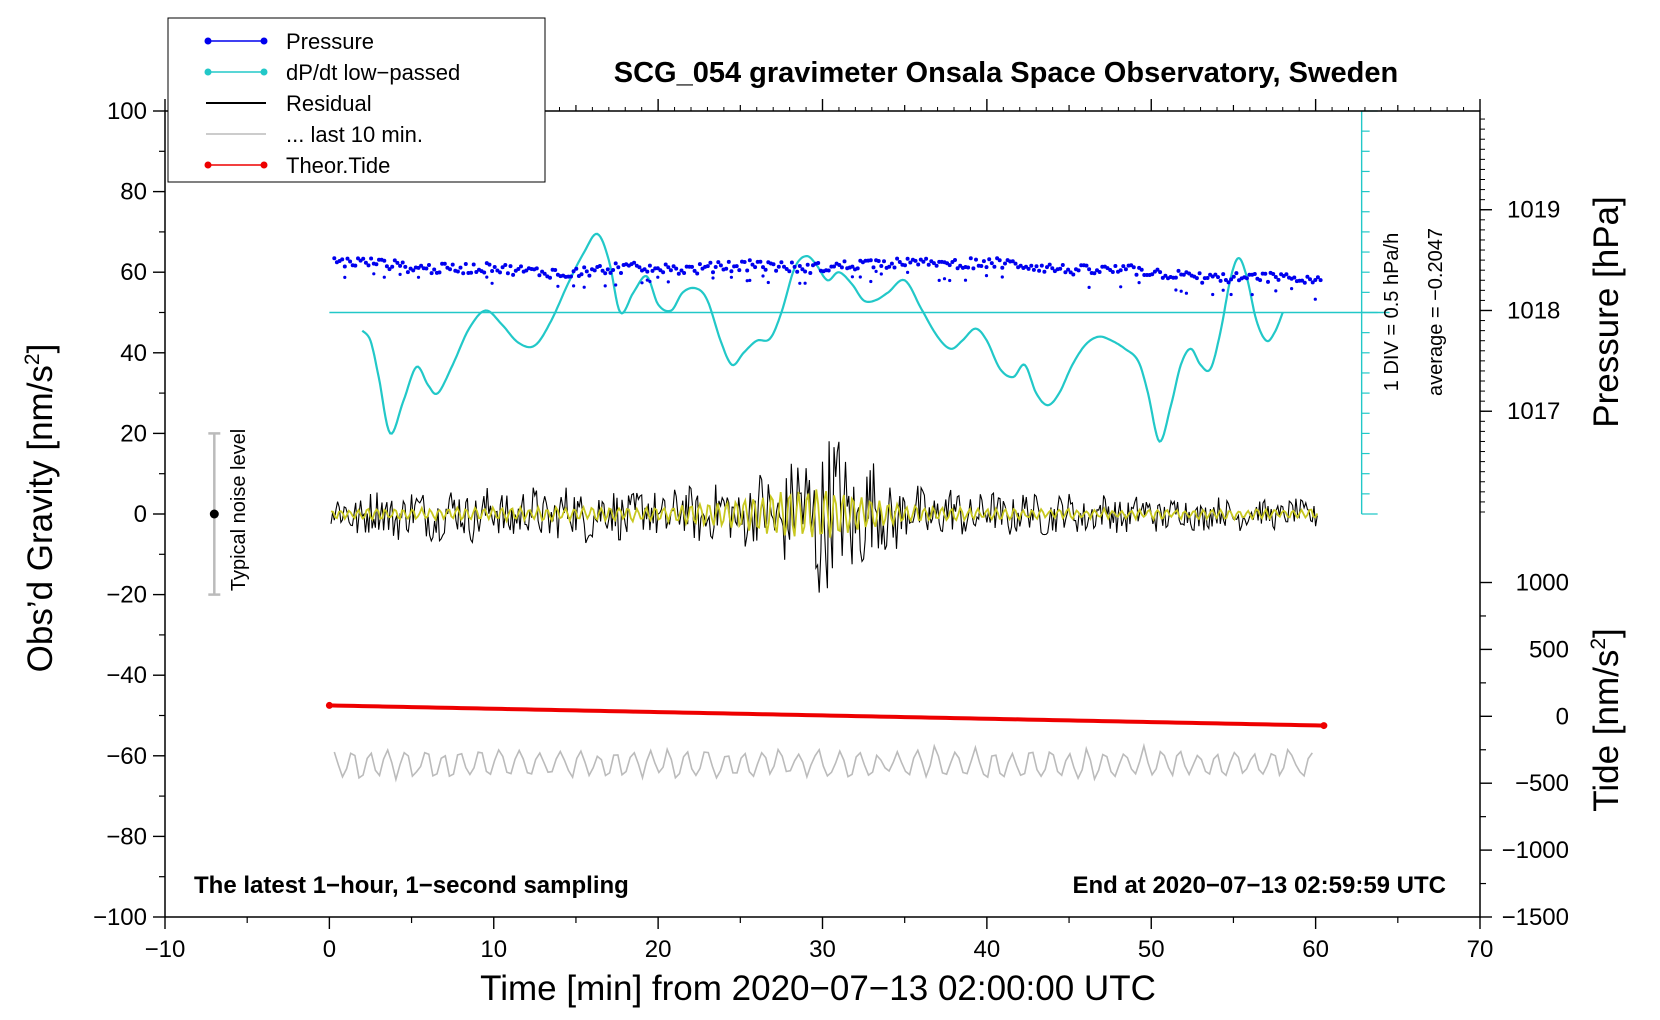  What do you see at coordinates (133, 433) in the screenshot?
I see `y-tick-label: 20` at bounding box center [133, 433].